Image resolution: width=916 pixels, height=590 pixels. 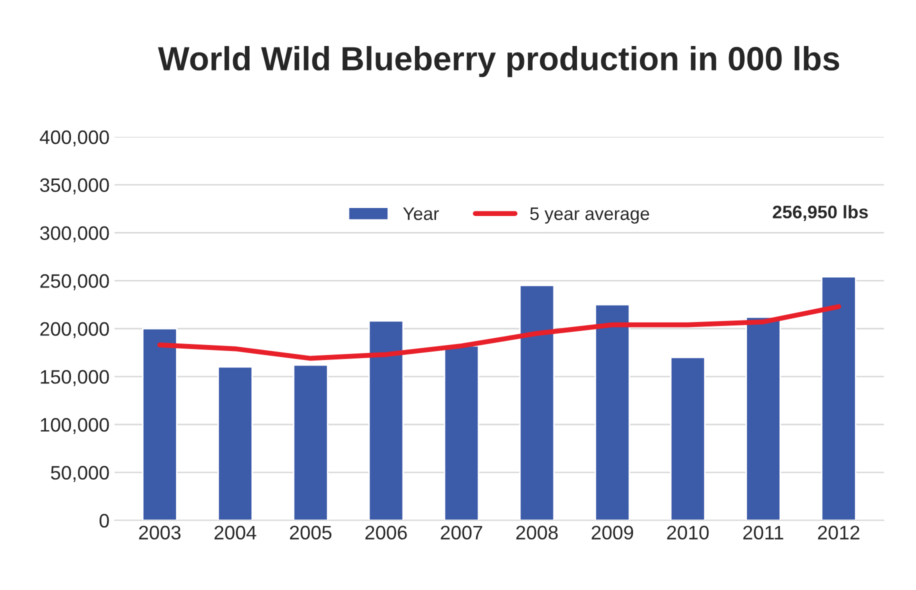 I want to click on x-tick-label: 2006, so click(x=386, y=533).